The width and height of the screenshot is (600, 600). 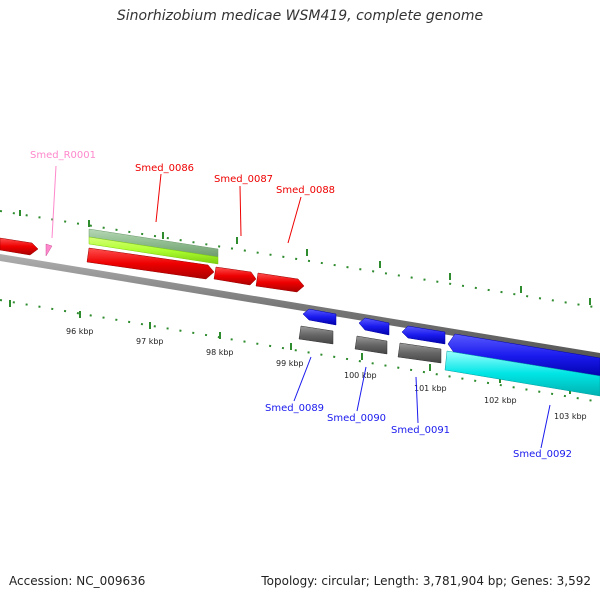 I want to click on tick-label: 100 kbp, so click(x=360, y=375).